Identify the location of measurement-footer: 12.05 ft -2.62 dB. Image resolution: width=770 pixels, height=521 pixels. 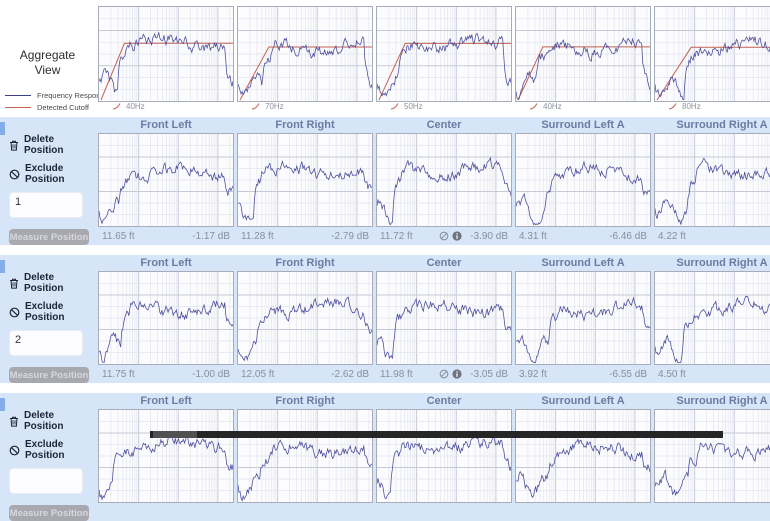
(305, 374).